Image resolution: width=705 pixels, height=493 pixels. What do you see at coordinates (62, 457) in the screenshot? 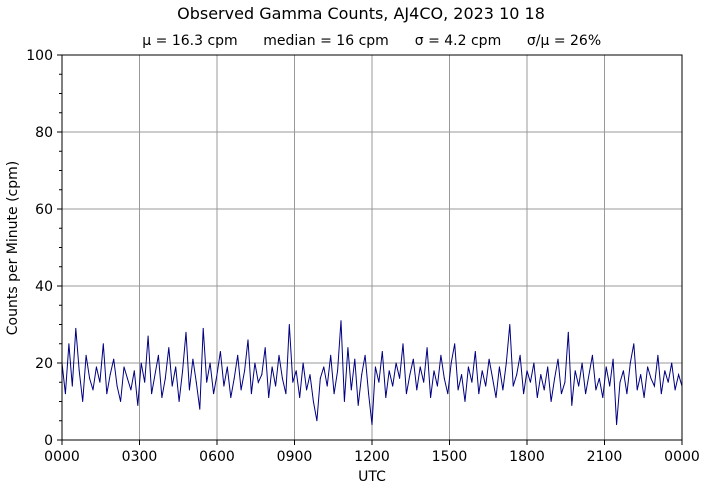
I see `x-tick-label: 0000` at bounding box center [62, 457].